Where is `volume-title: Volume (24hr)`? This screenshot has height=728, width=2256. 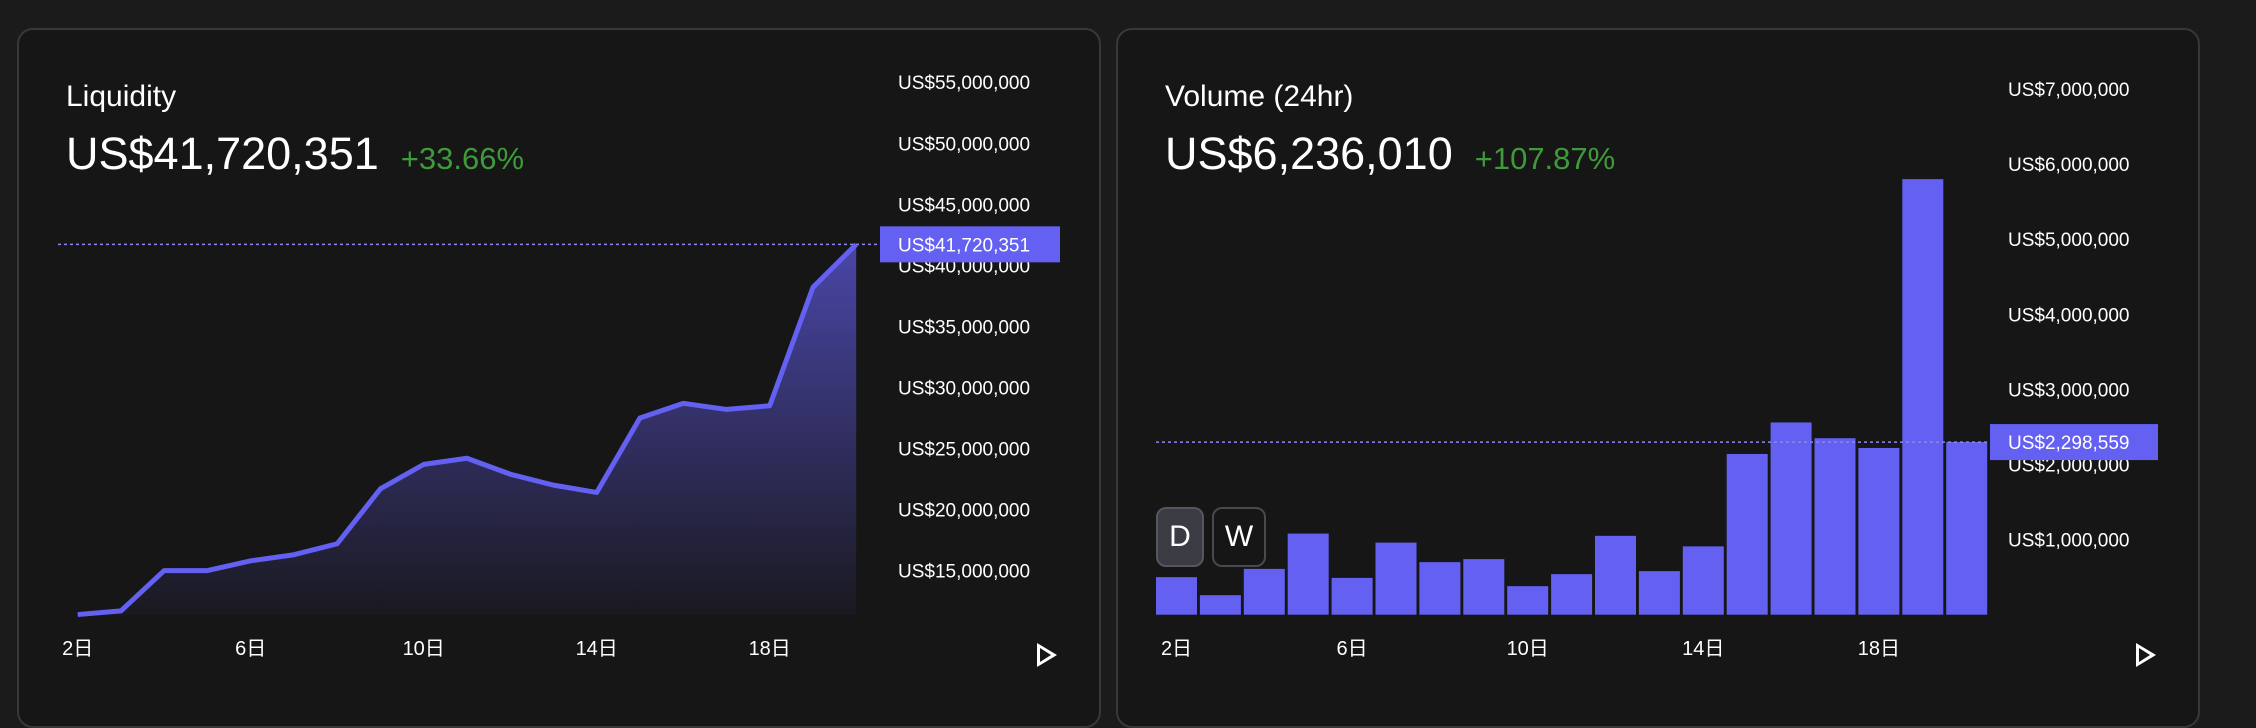
volume-title: Volume (24hr) is located at coordinates (1259, 97).